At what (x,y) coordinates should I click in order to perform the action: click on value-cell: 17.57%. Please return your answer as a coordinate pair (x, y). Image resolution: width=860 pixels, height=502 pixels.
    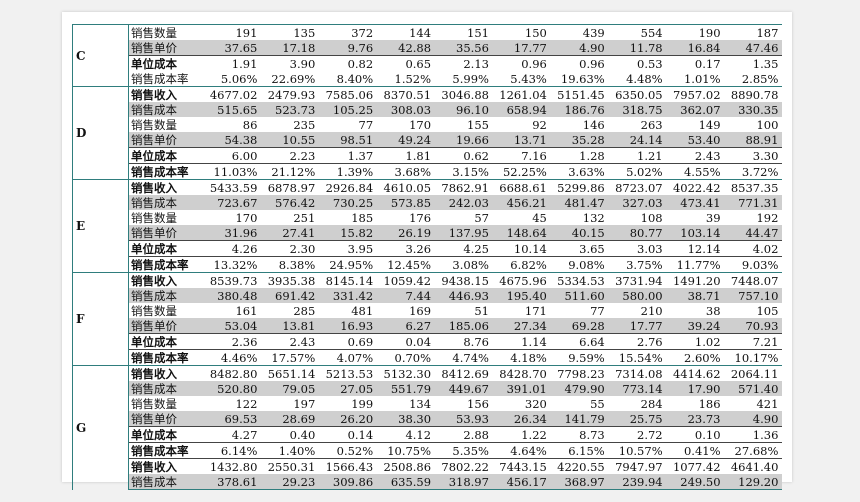
    Looking at the image, I should click on (290, 357).